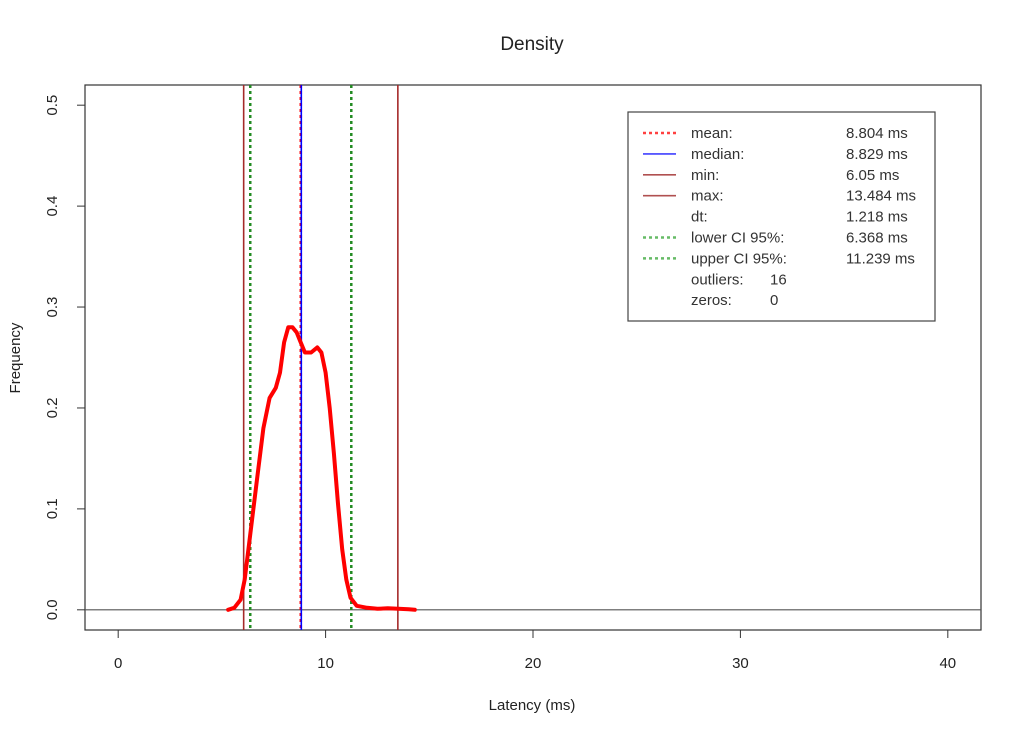  Describe the element at coordinates (52, 408) in the screenshot. I see `y-tick-label: 0.2` at that location.